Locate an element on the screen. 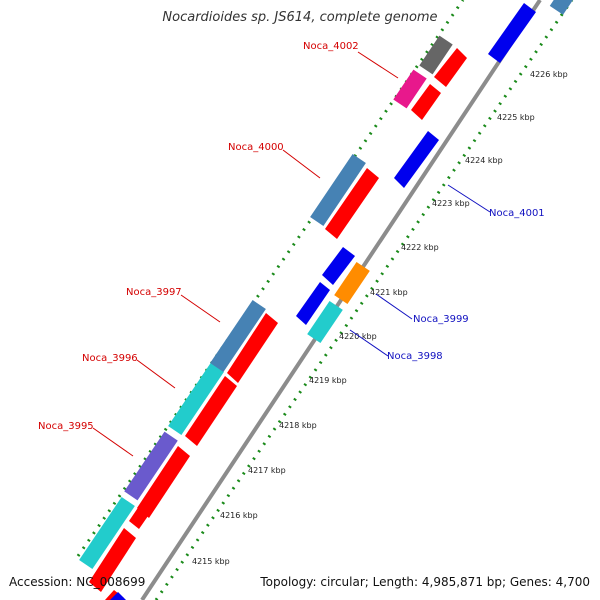 This screenshot has width=600, height=600. tick-label: 4216 kbp is located at coordinates (239, 515).